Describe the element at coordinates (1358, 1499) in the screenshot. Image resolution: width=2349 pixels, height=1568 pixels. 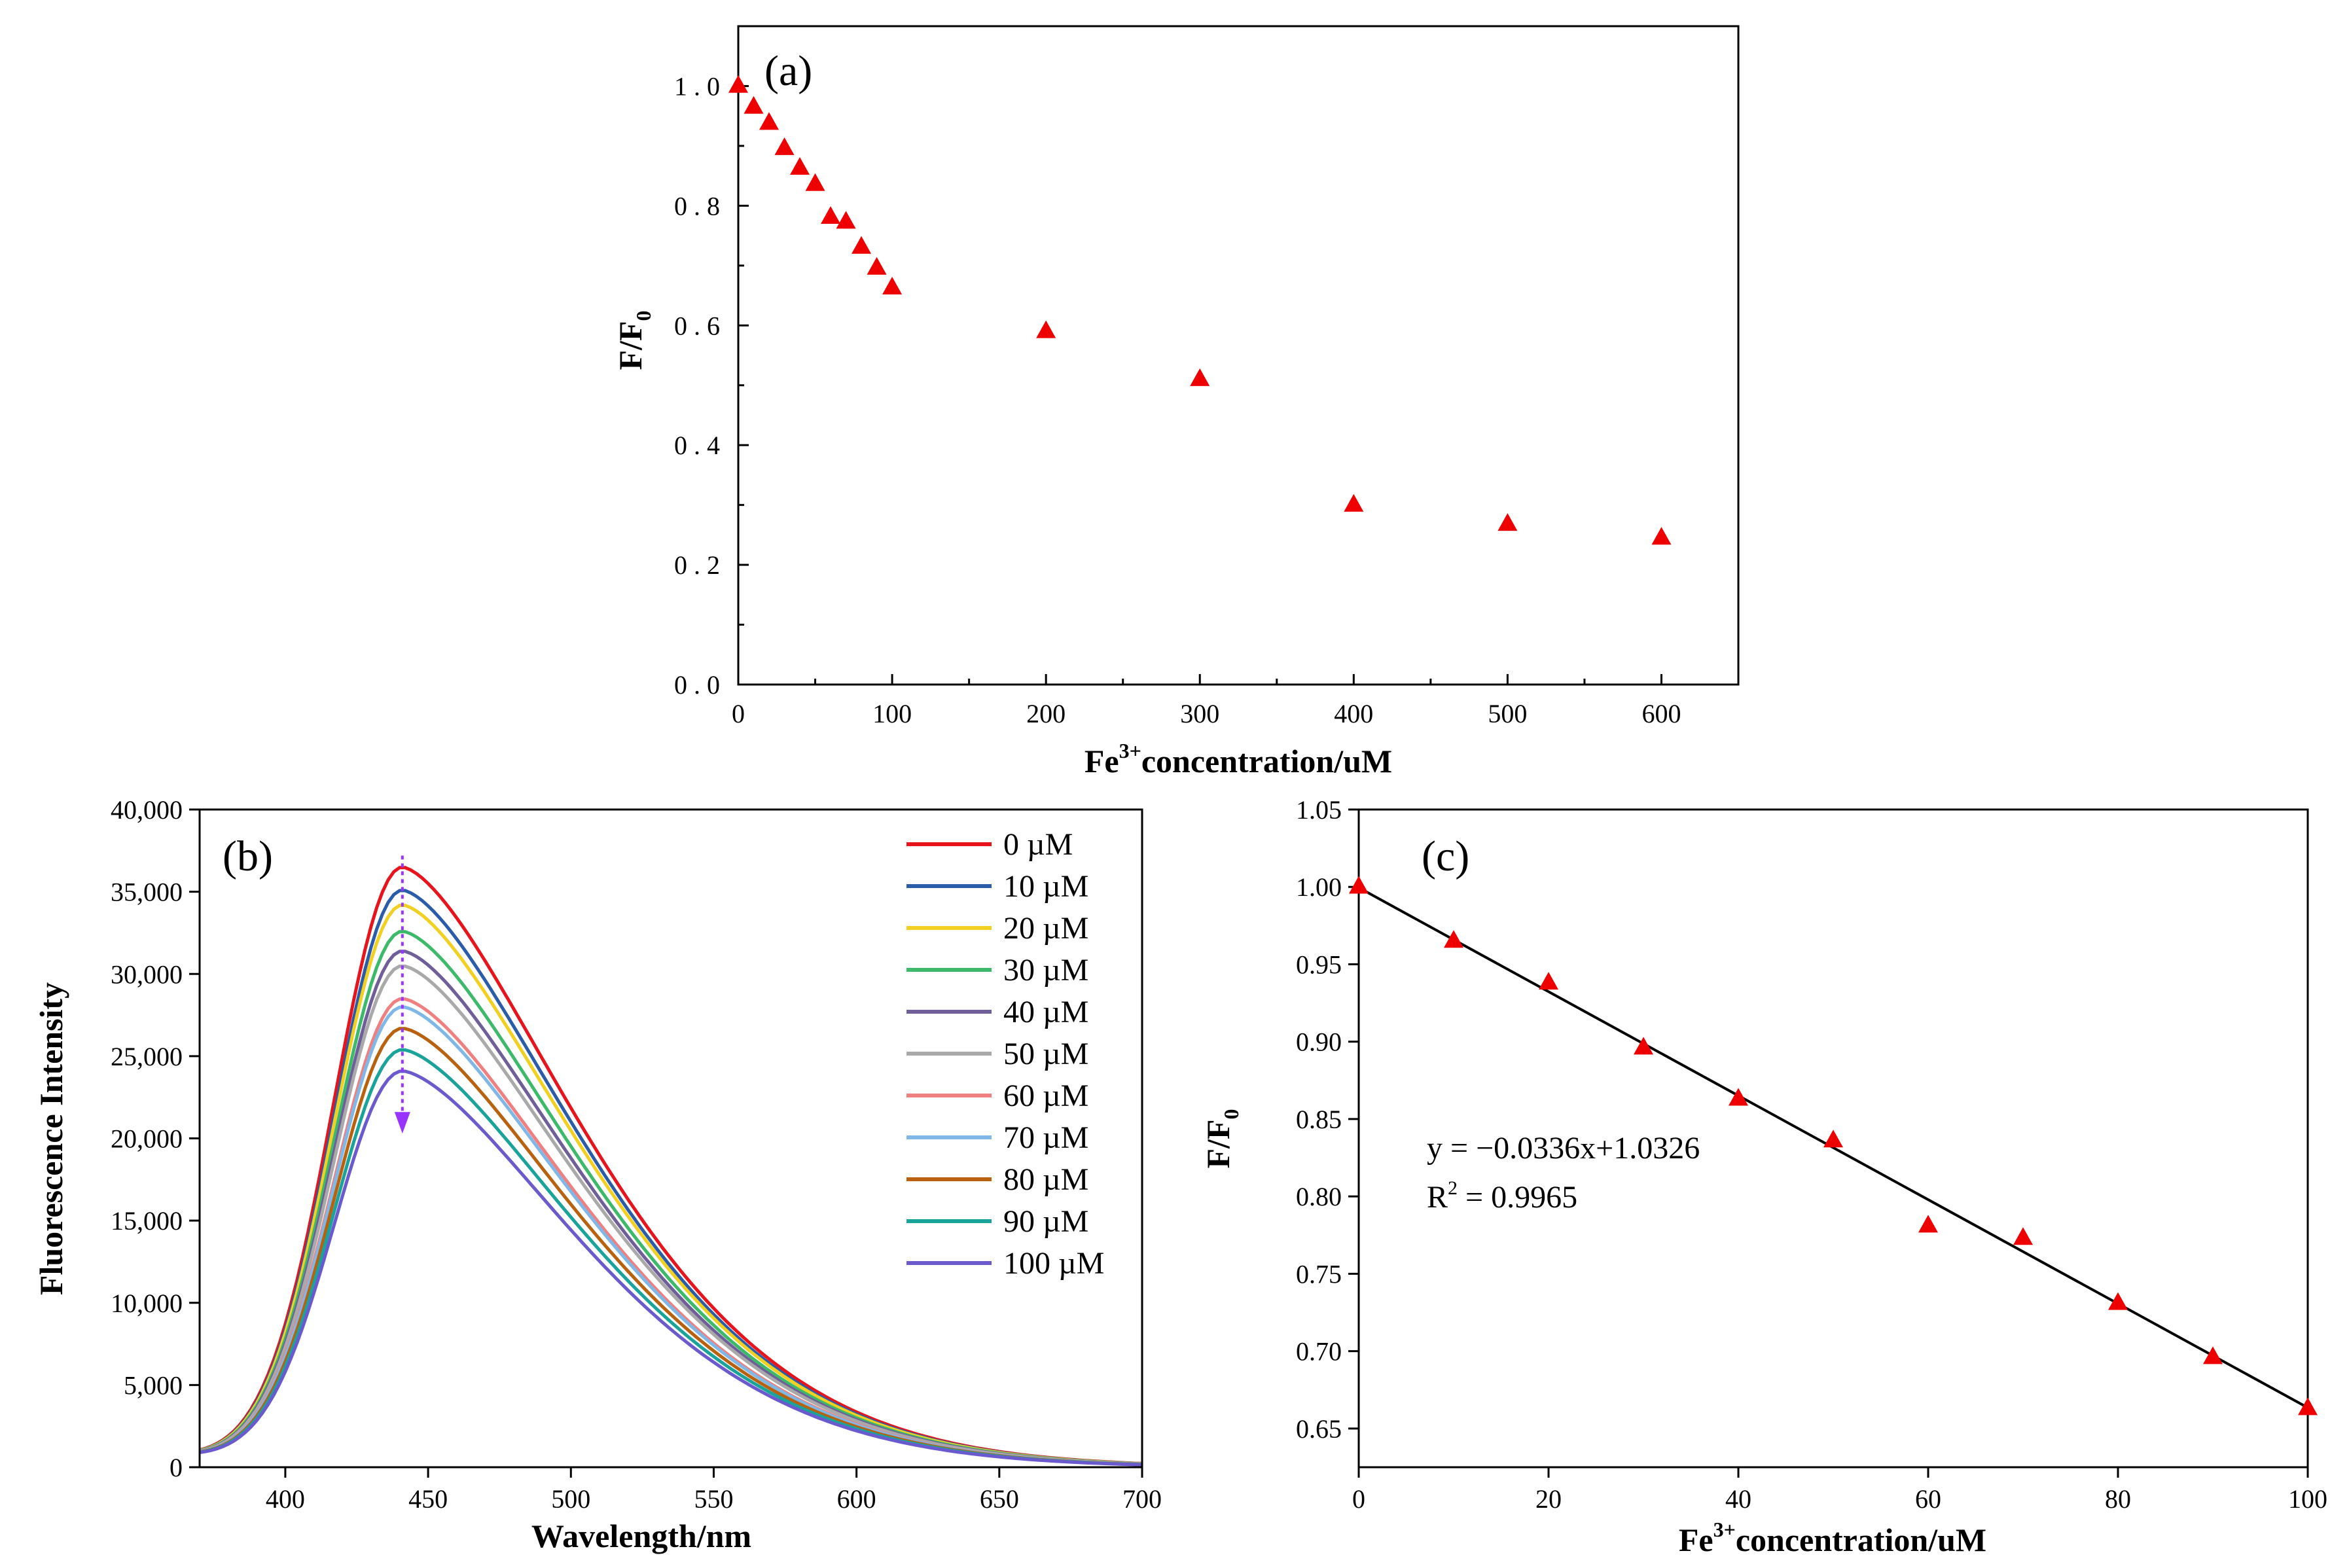
I see `panel-c-x-tick-label: 0` at that location.